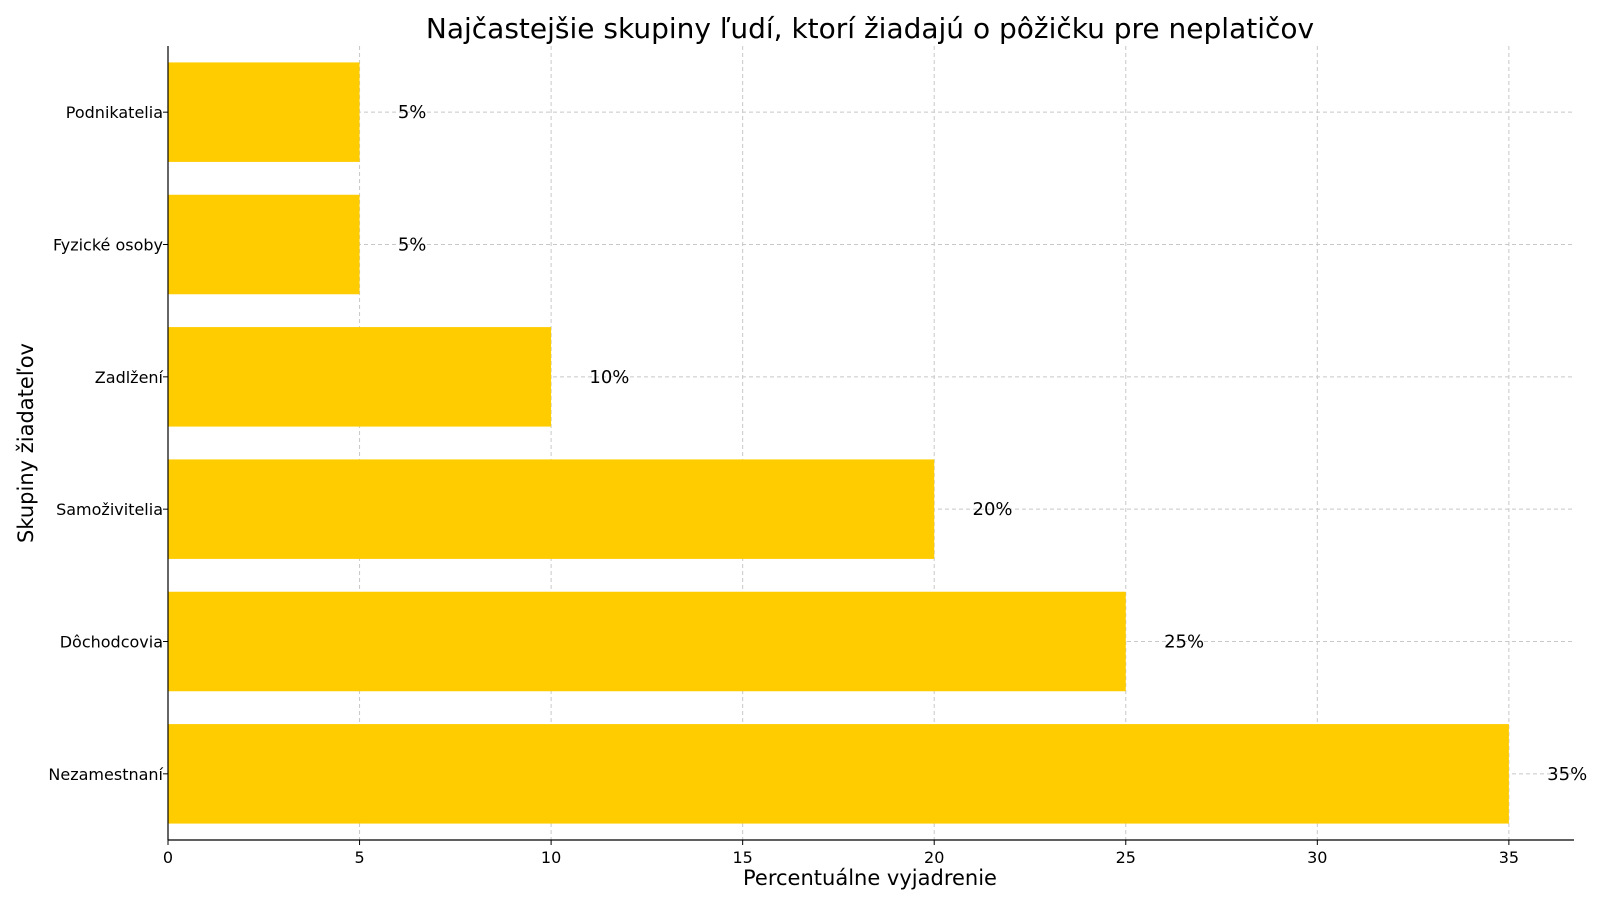  What do you see at coordinates (114, 112) in the screenshot?
I see `y-tick-label: Podnikatelia` at bounding box center [114, 112].